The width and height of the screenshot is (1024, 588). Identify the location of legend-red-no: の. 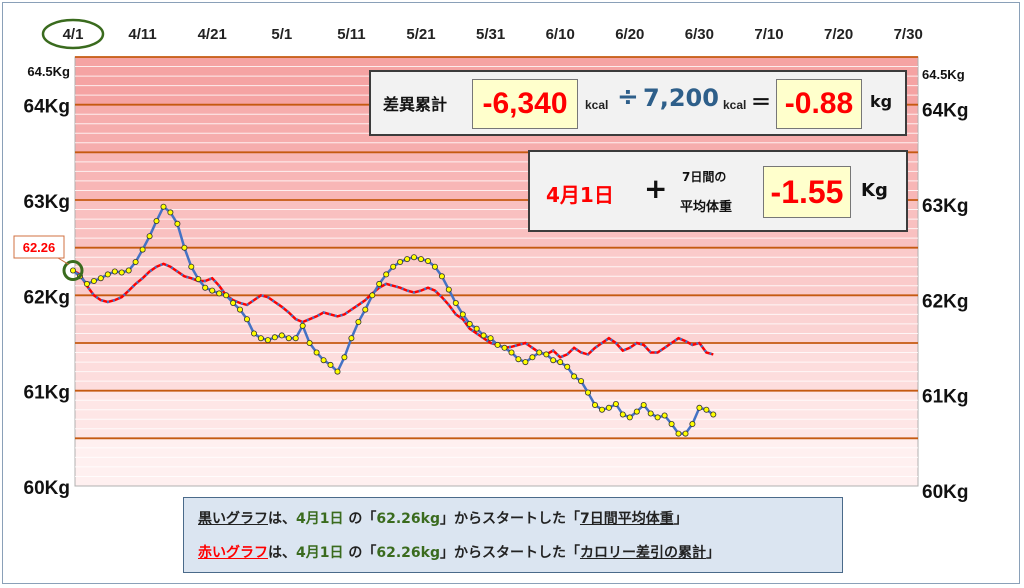
(353, 553).